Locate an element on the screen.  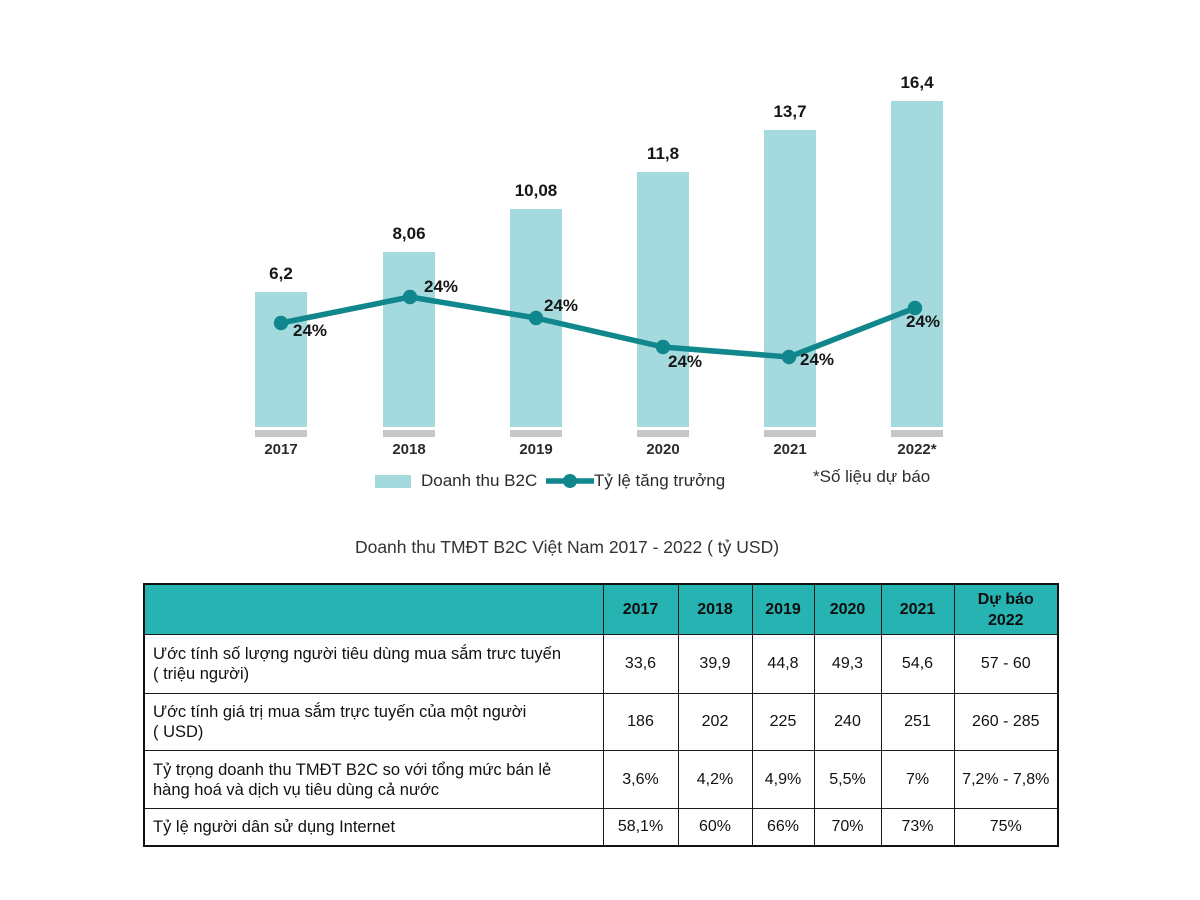
x-axis-label: 2021 is located at coordinates (790, 449).